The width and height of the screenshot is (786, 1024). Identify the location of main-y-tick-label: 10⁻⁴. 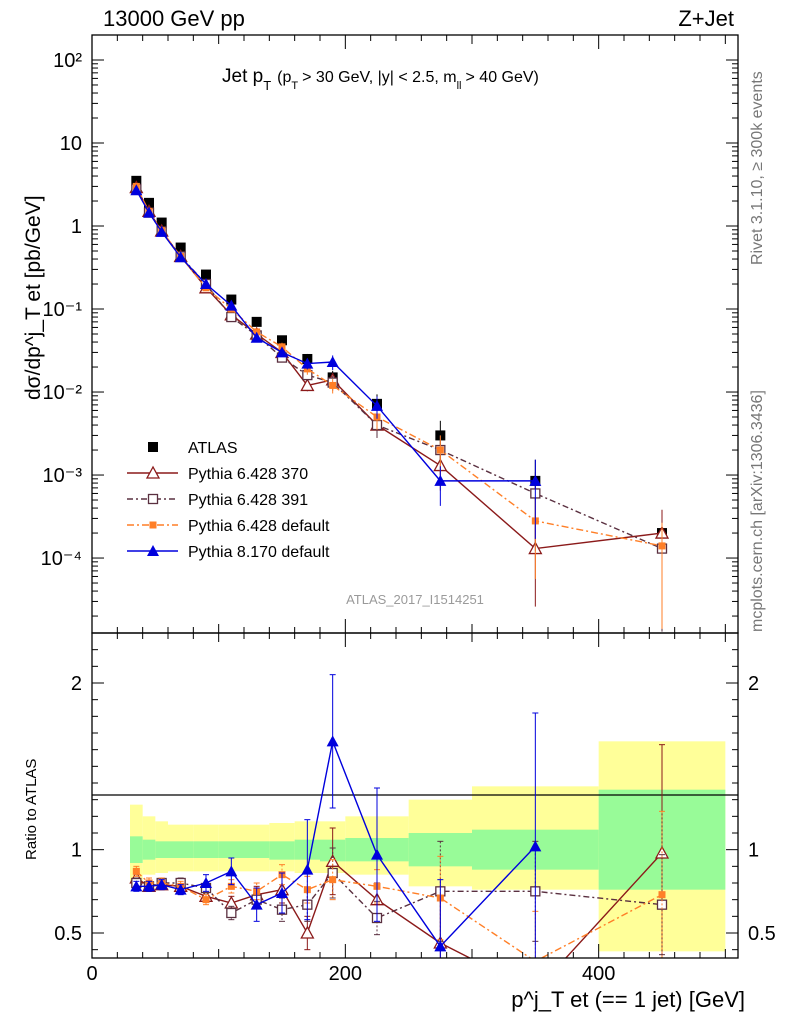
(61, 559).